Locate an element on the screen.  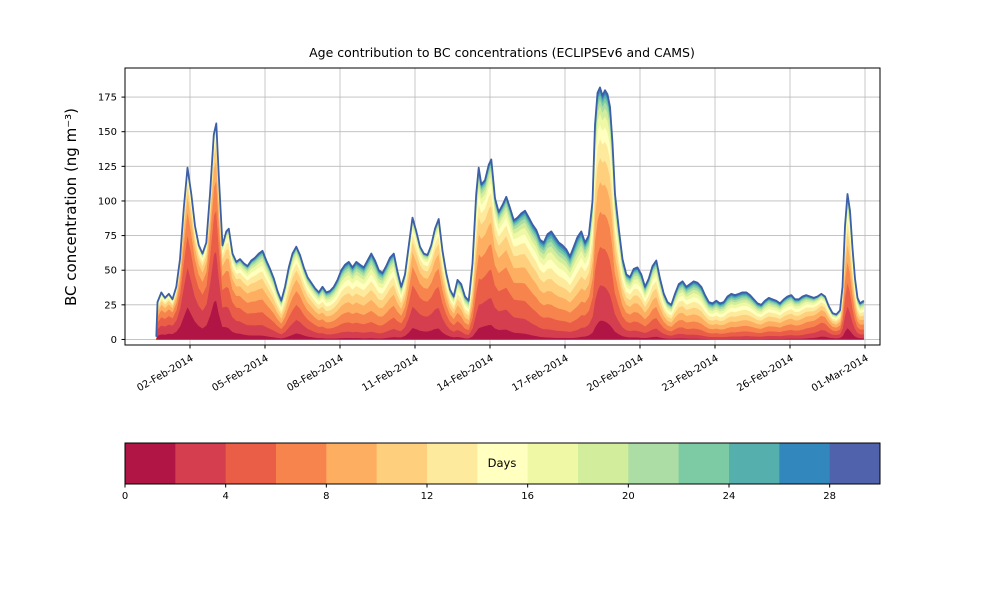
colorbar-tick-label: 28 is located at coordinates (829, 496).